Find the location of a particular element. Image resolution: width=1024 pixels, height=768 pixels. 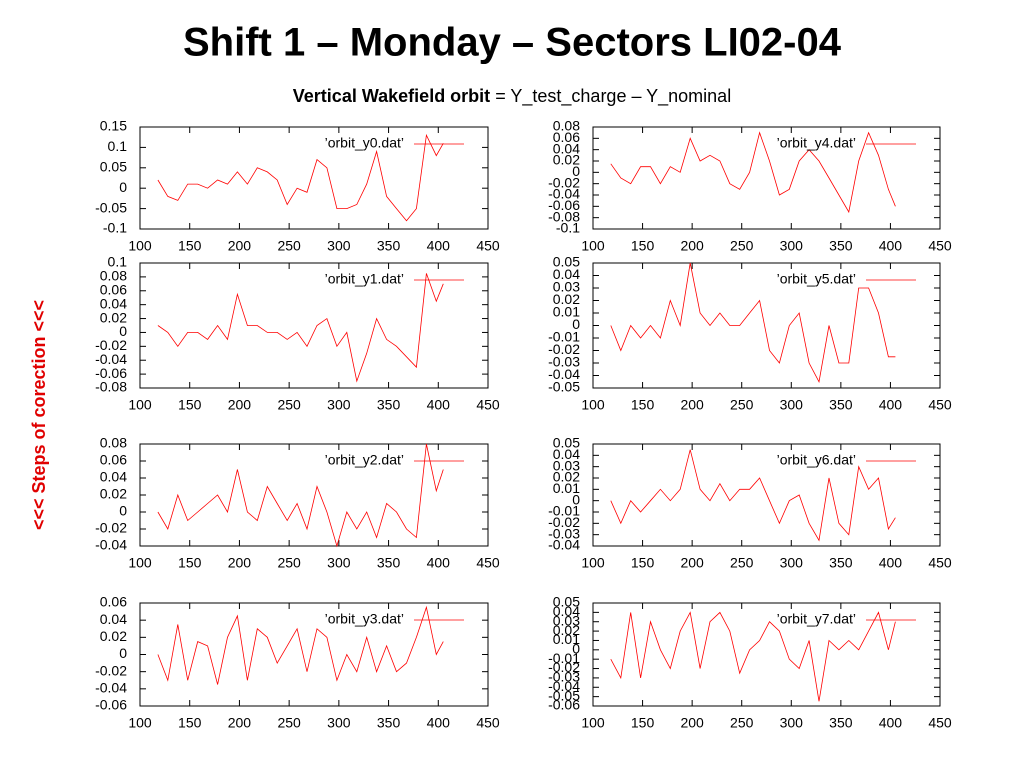

legend-label: ’orbit_y1.dat’ is located at coordinates (364, 279).